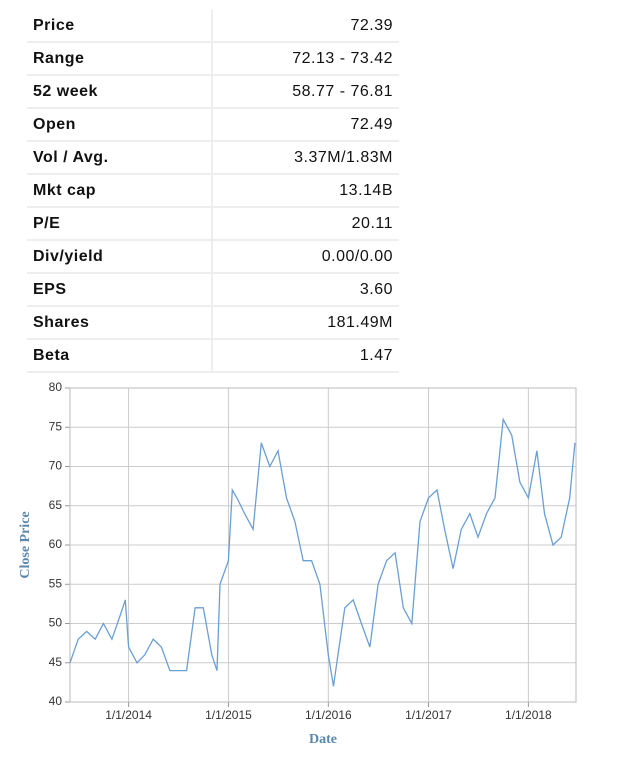  I want to click on cell-value: 20.11, so click(305, 224).